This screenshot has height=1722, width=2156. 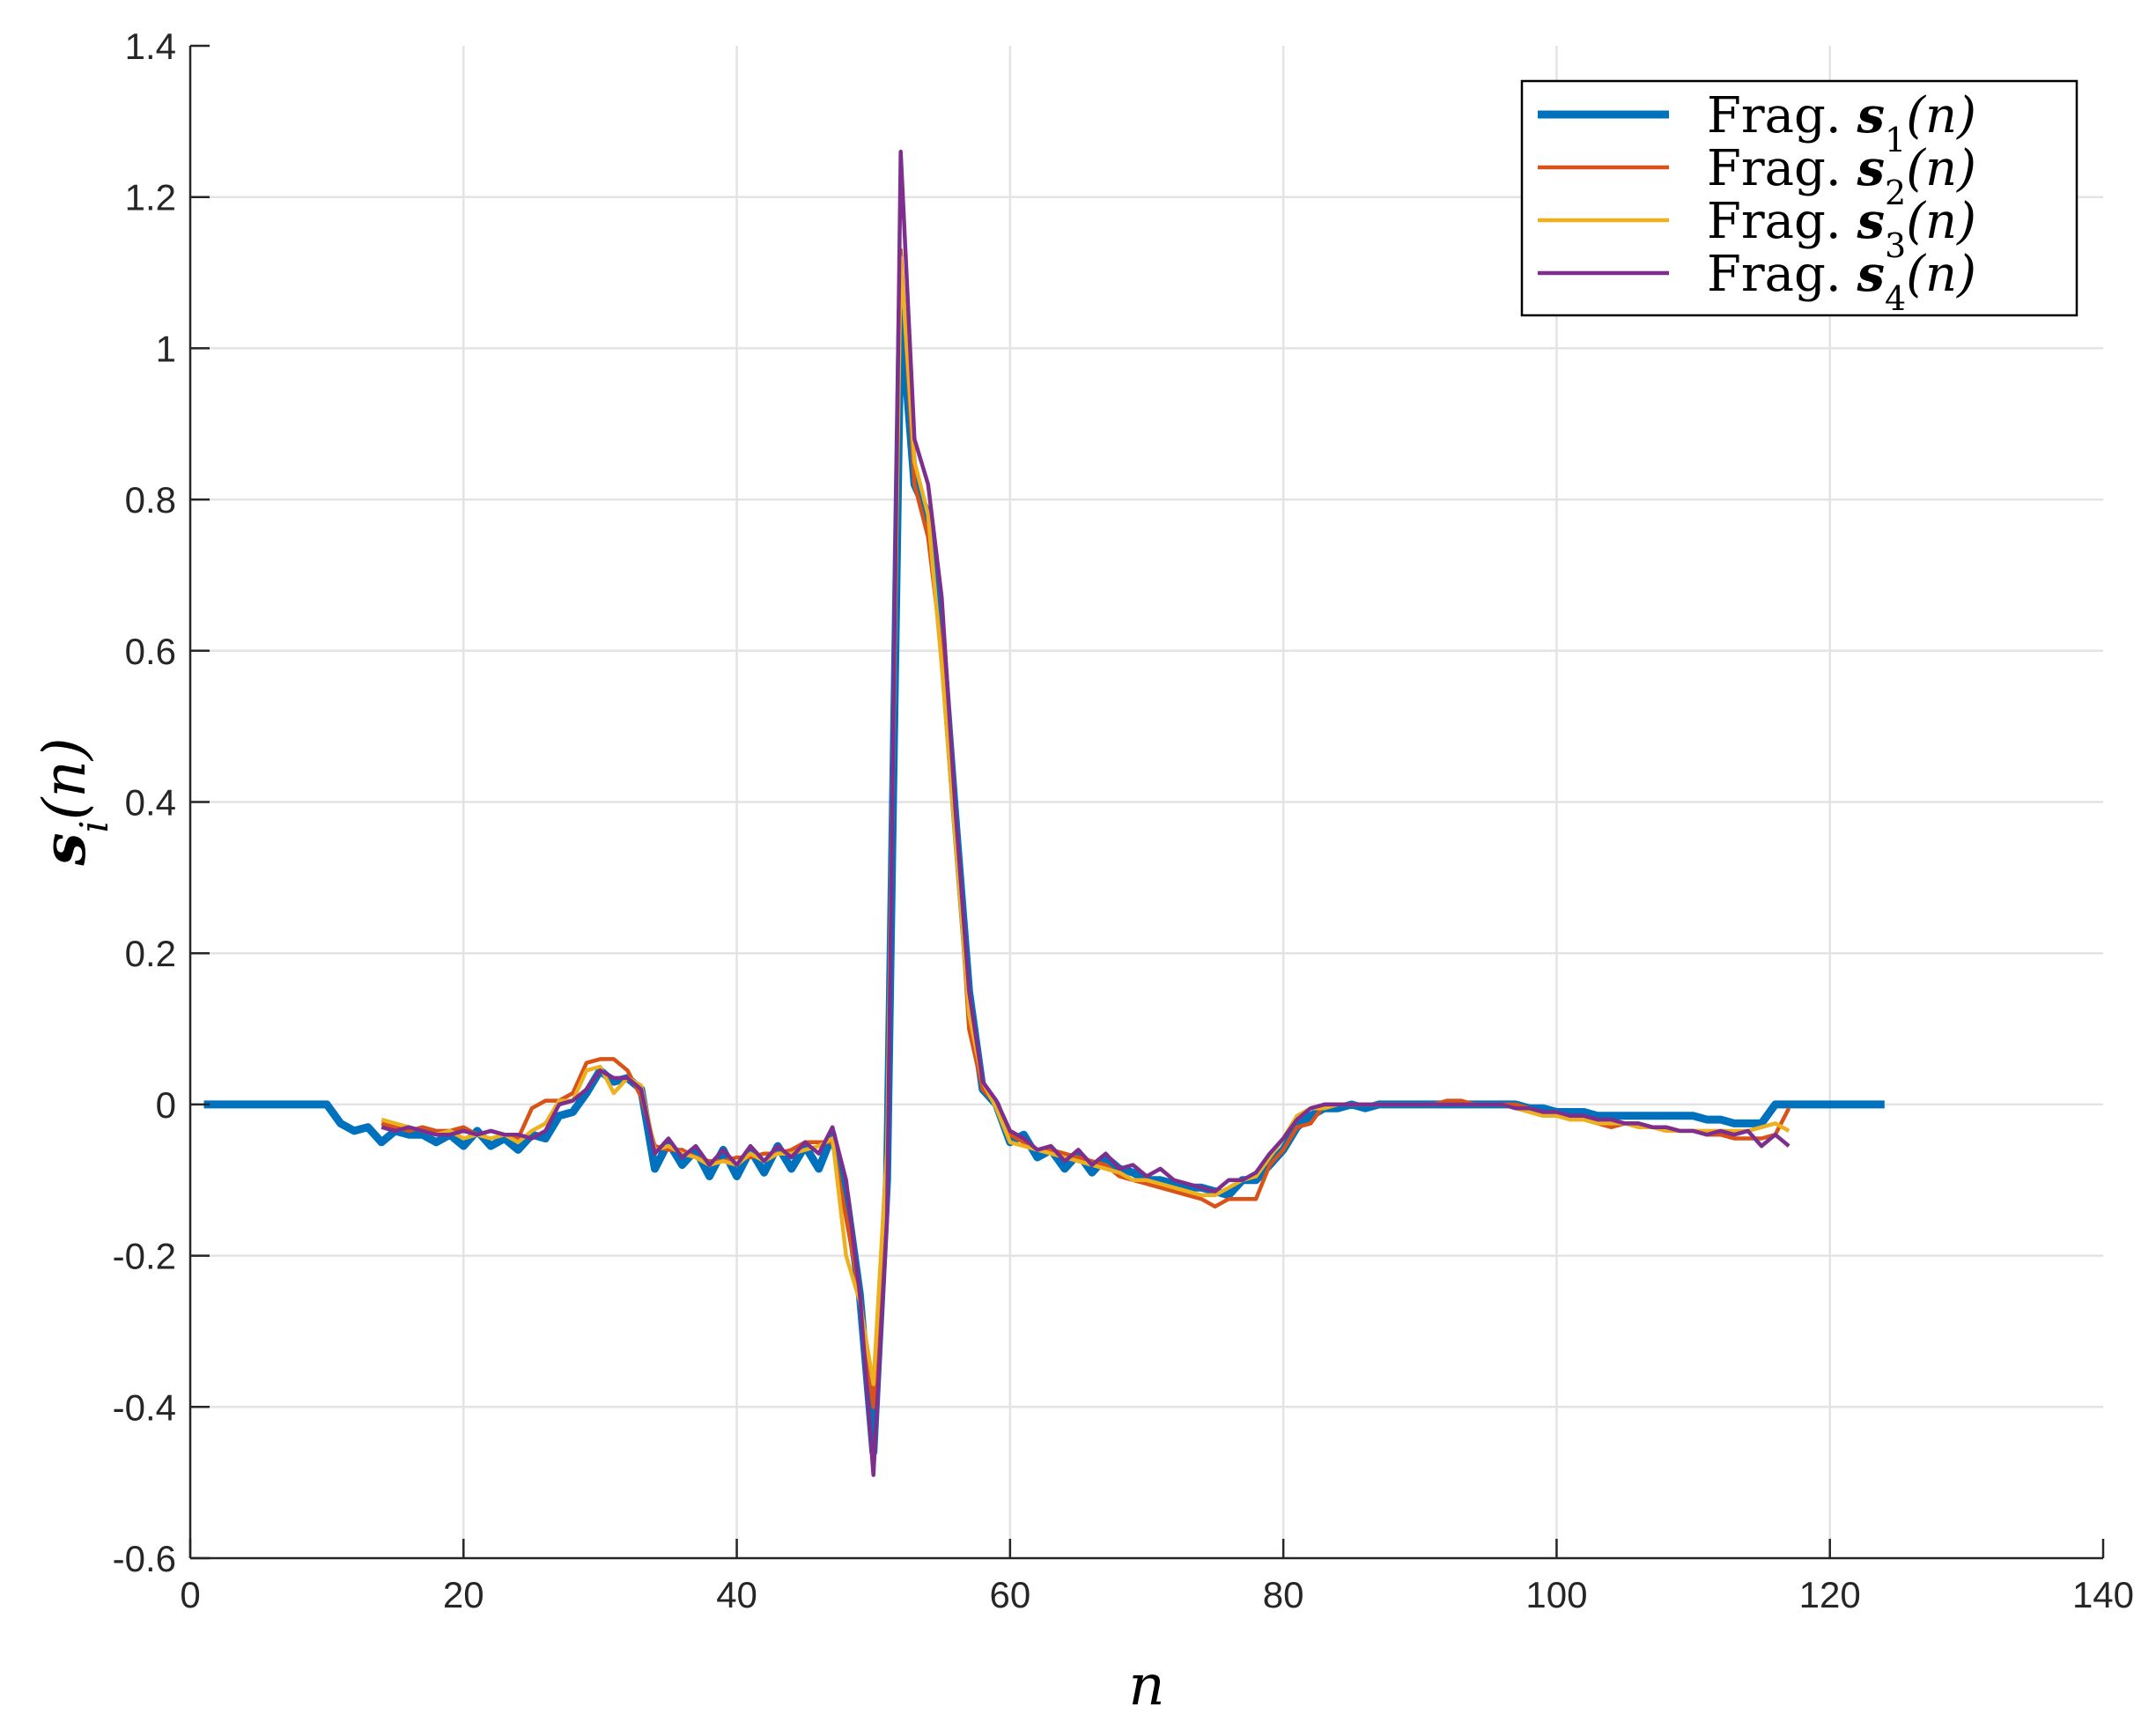 What do you see at coordinates (166, 1105) in the screenshot?
I see `y-tick-label: 0` at bounding box center [166, 1105].